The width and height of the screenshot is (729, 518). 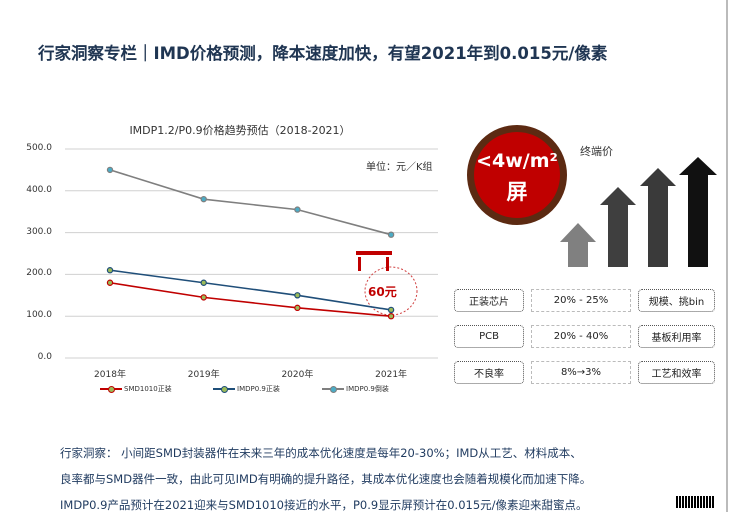 What do you see at coordinates (676, 300) in the screenshot?
I see `table-cell-driver: 规模、挑bin` at bounding box center [676, 300].